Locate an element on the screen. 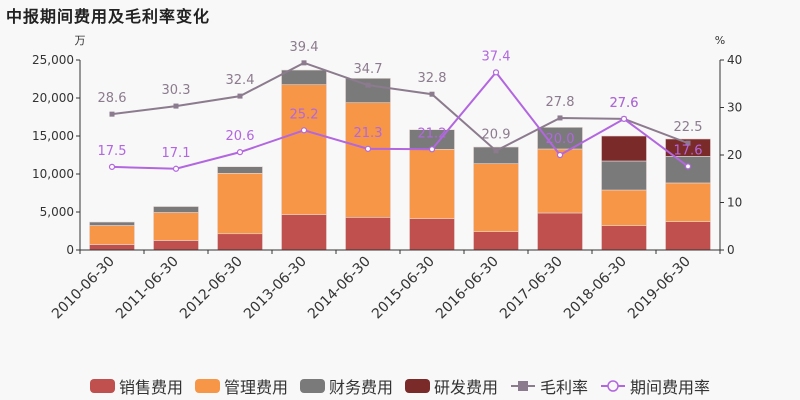  expense-ratio-label: 37.4 is located at coordinates (496, 56).